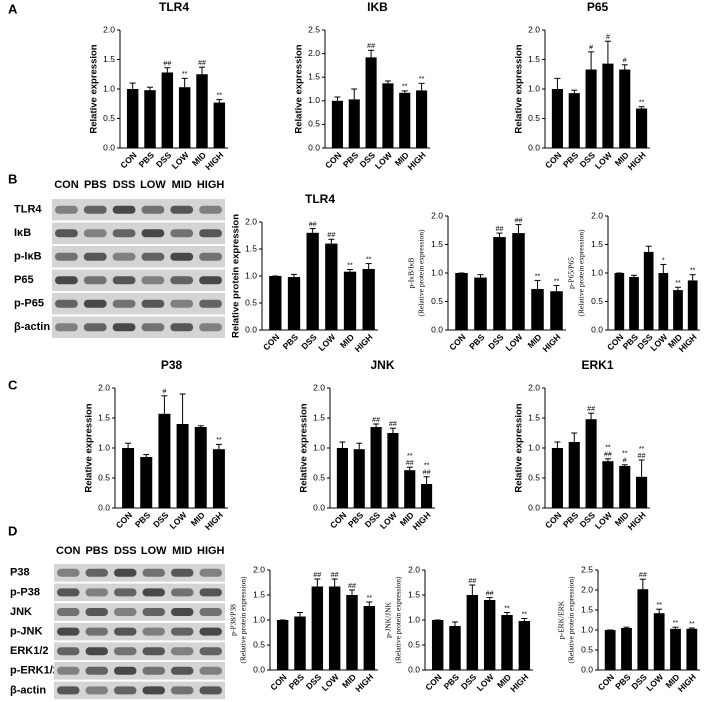 This screenshot has height=702, width=708. What do you see at coordinates (211, 185) in the screenshot?
I see `lane-label: HIGH` at bounding box center [211, 185].